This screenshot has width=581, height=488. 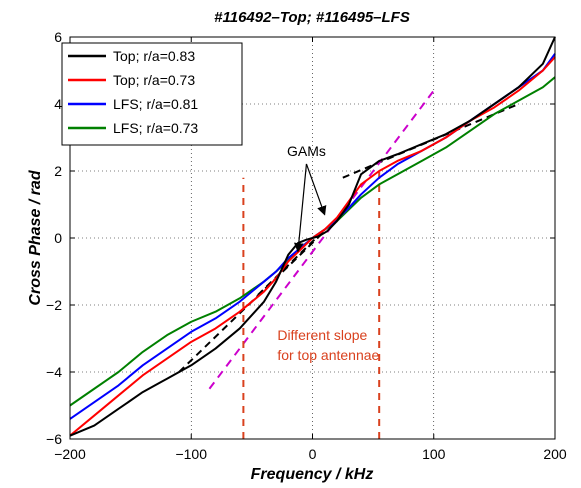 What do you see at coordinates (58, 104) in the screenshot?
I see `y-tick-label: 4` at bounding box center [58, 104].